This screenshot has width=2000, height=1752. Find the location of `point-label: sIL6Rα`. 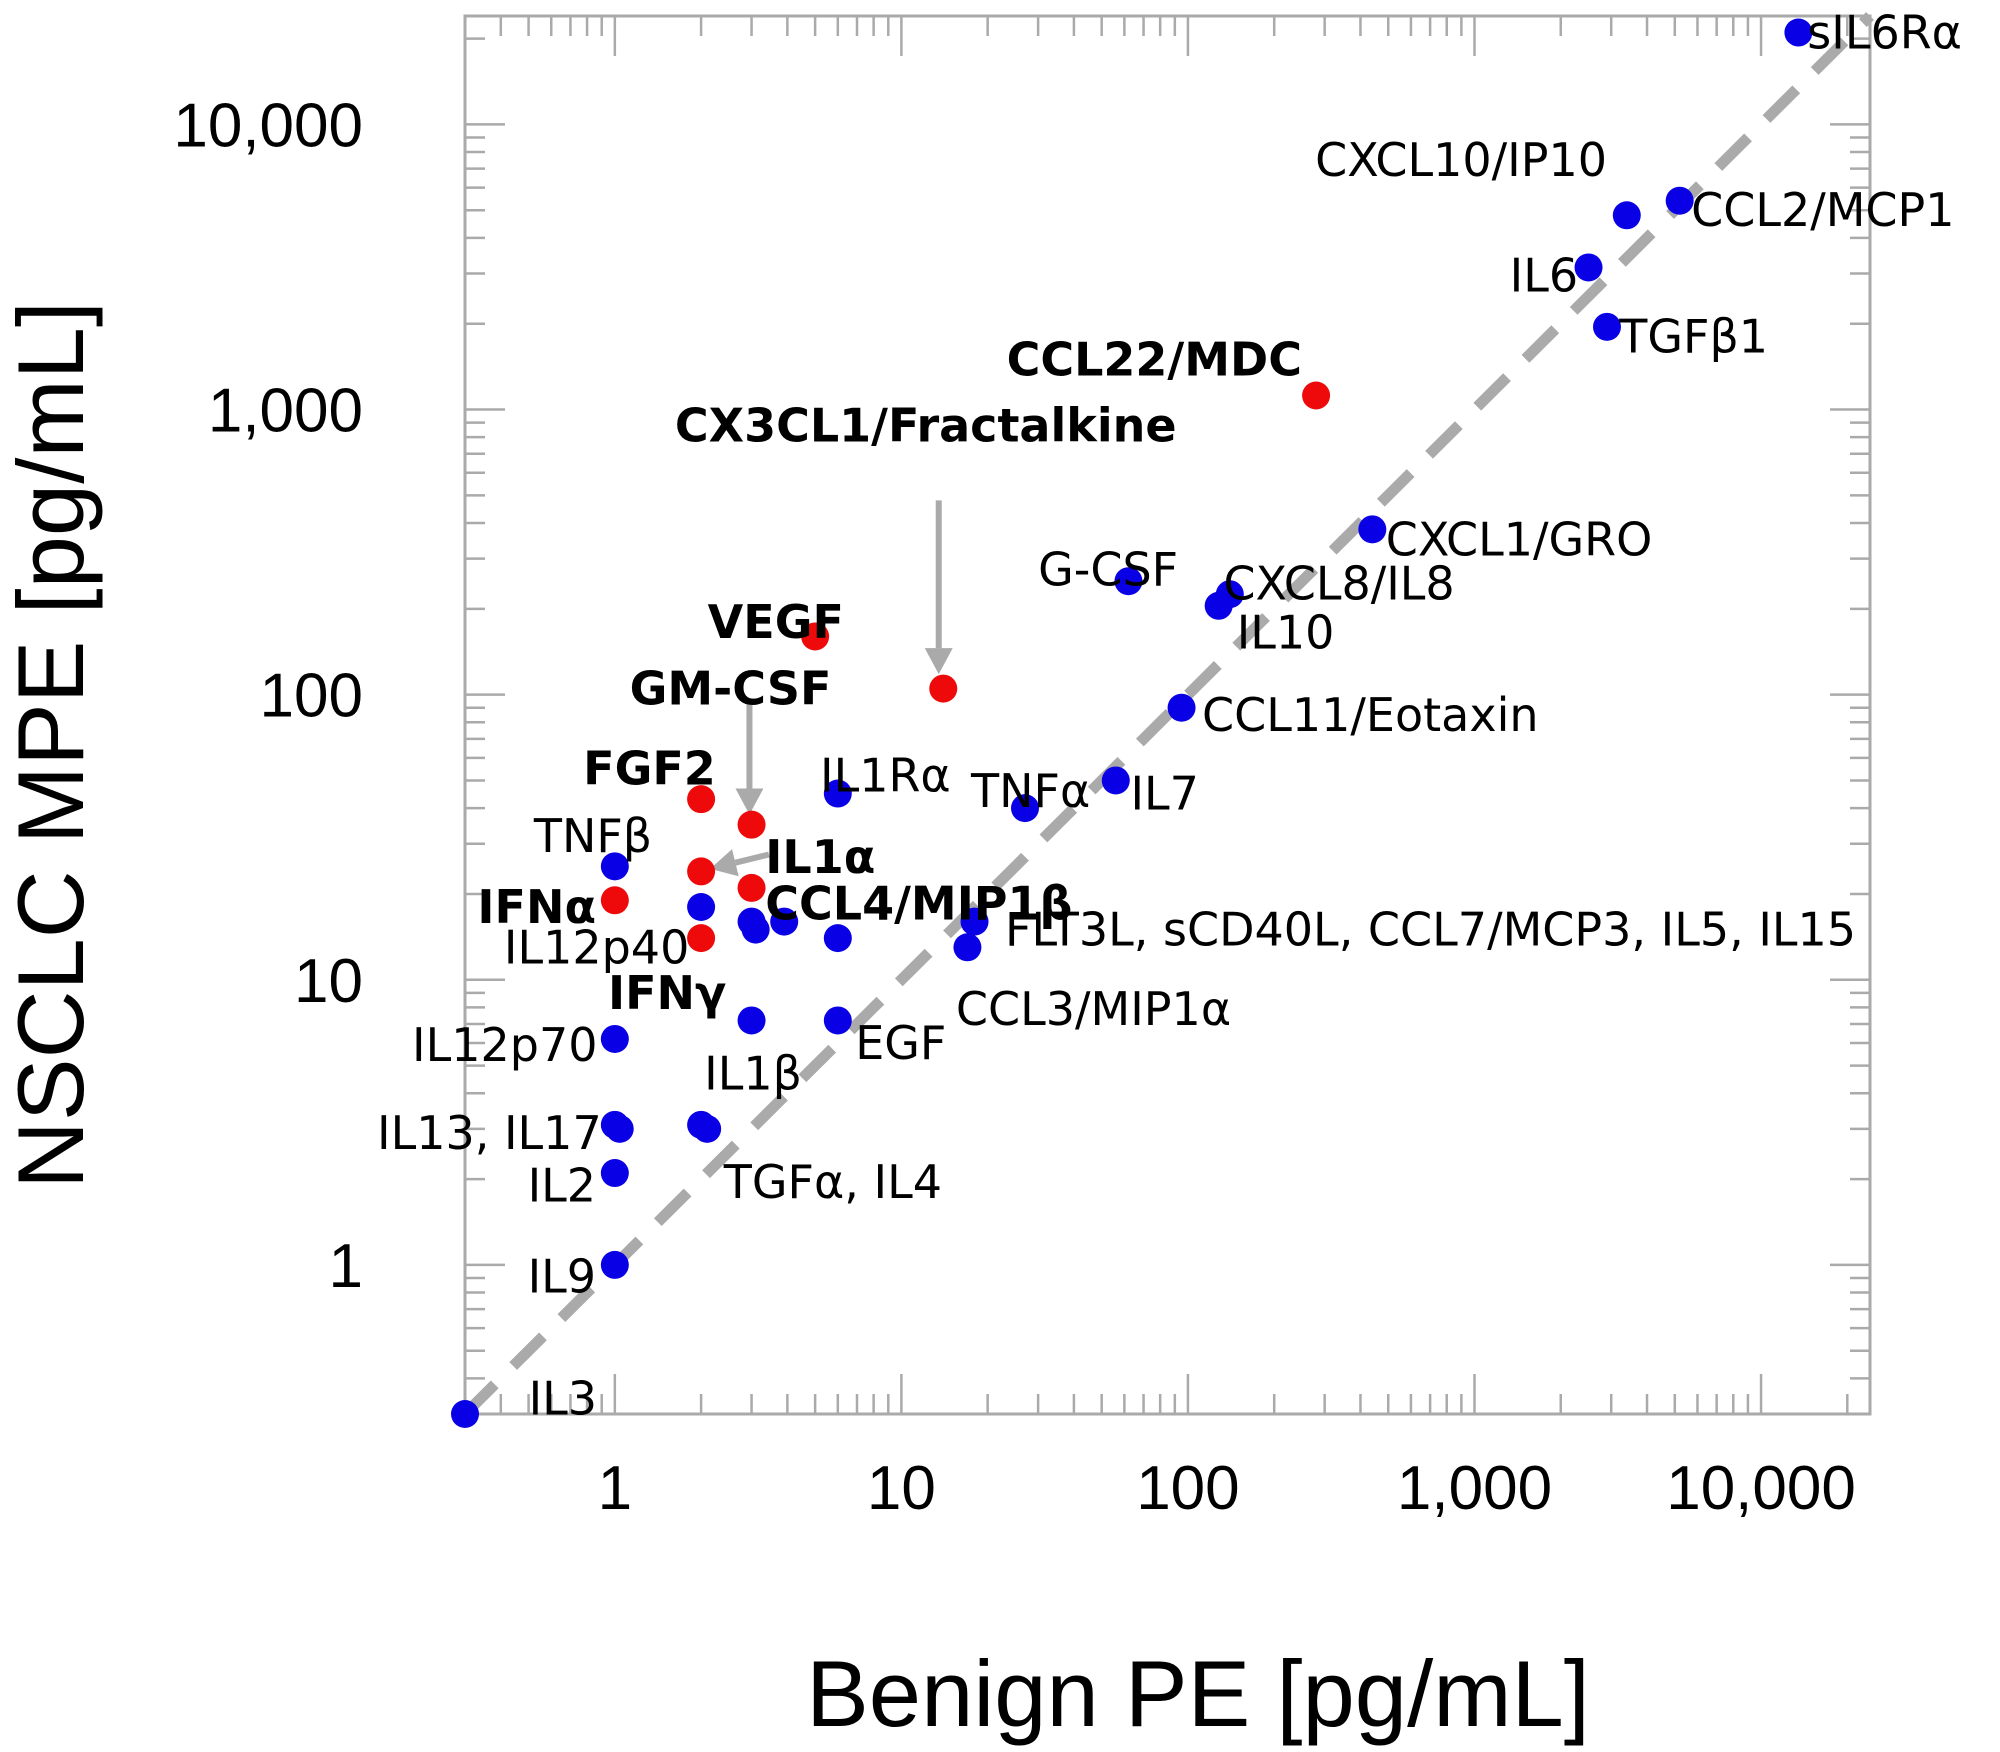

point-label: sIL6Rα is located at coordinates (1884, 33).